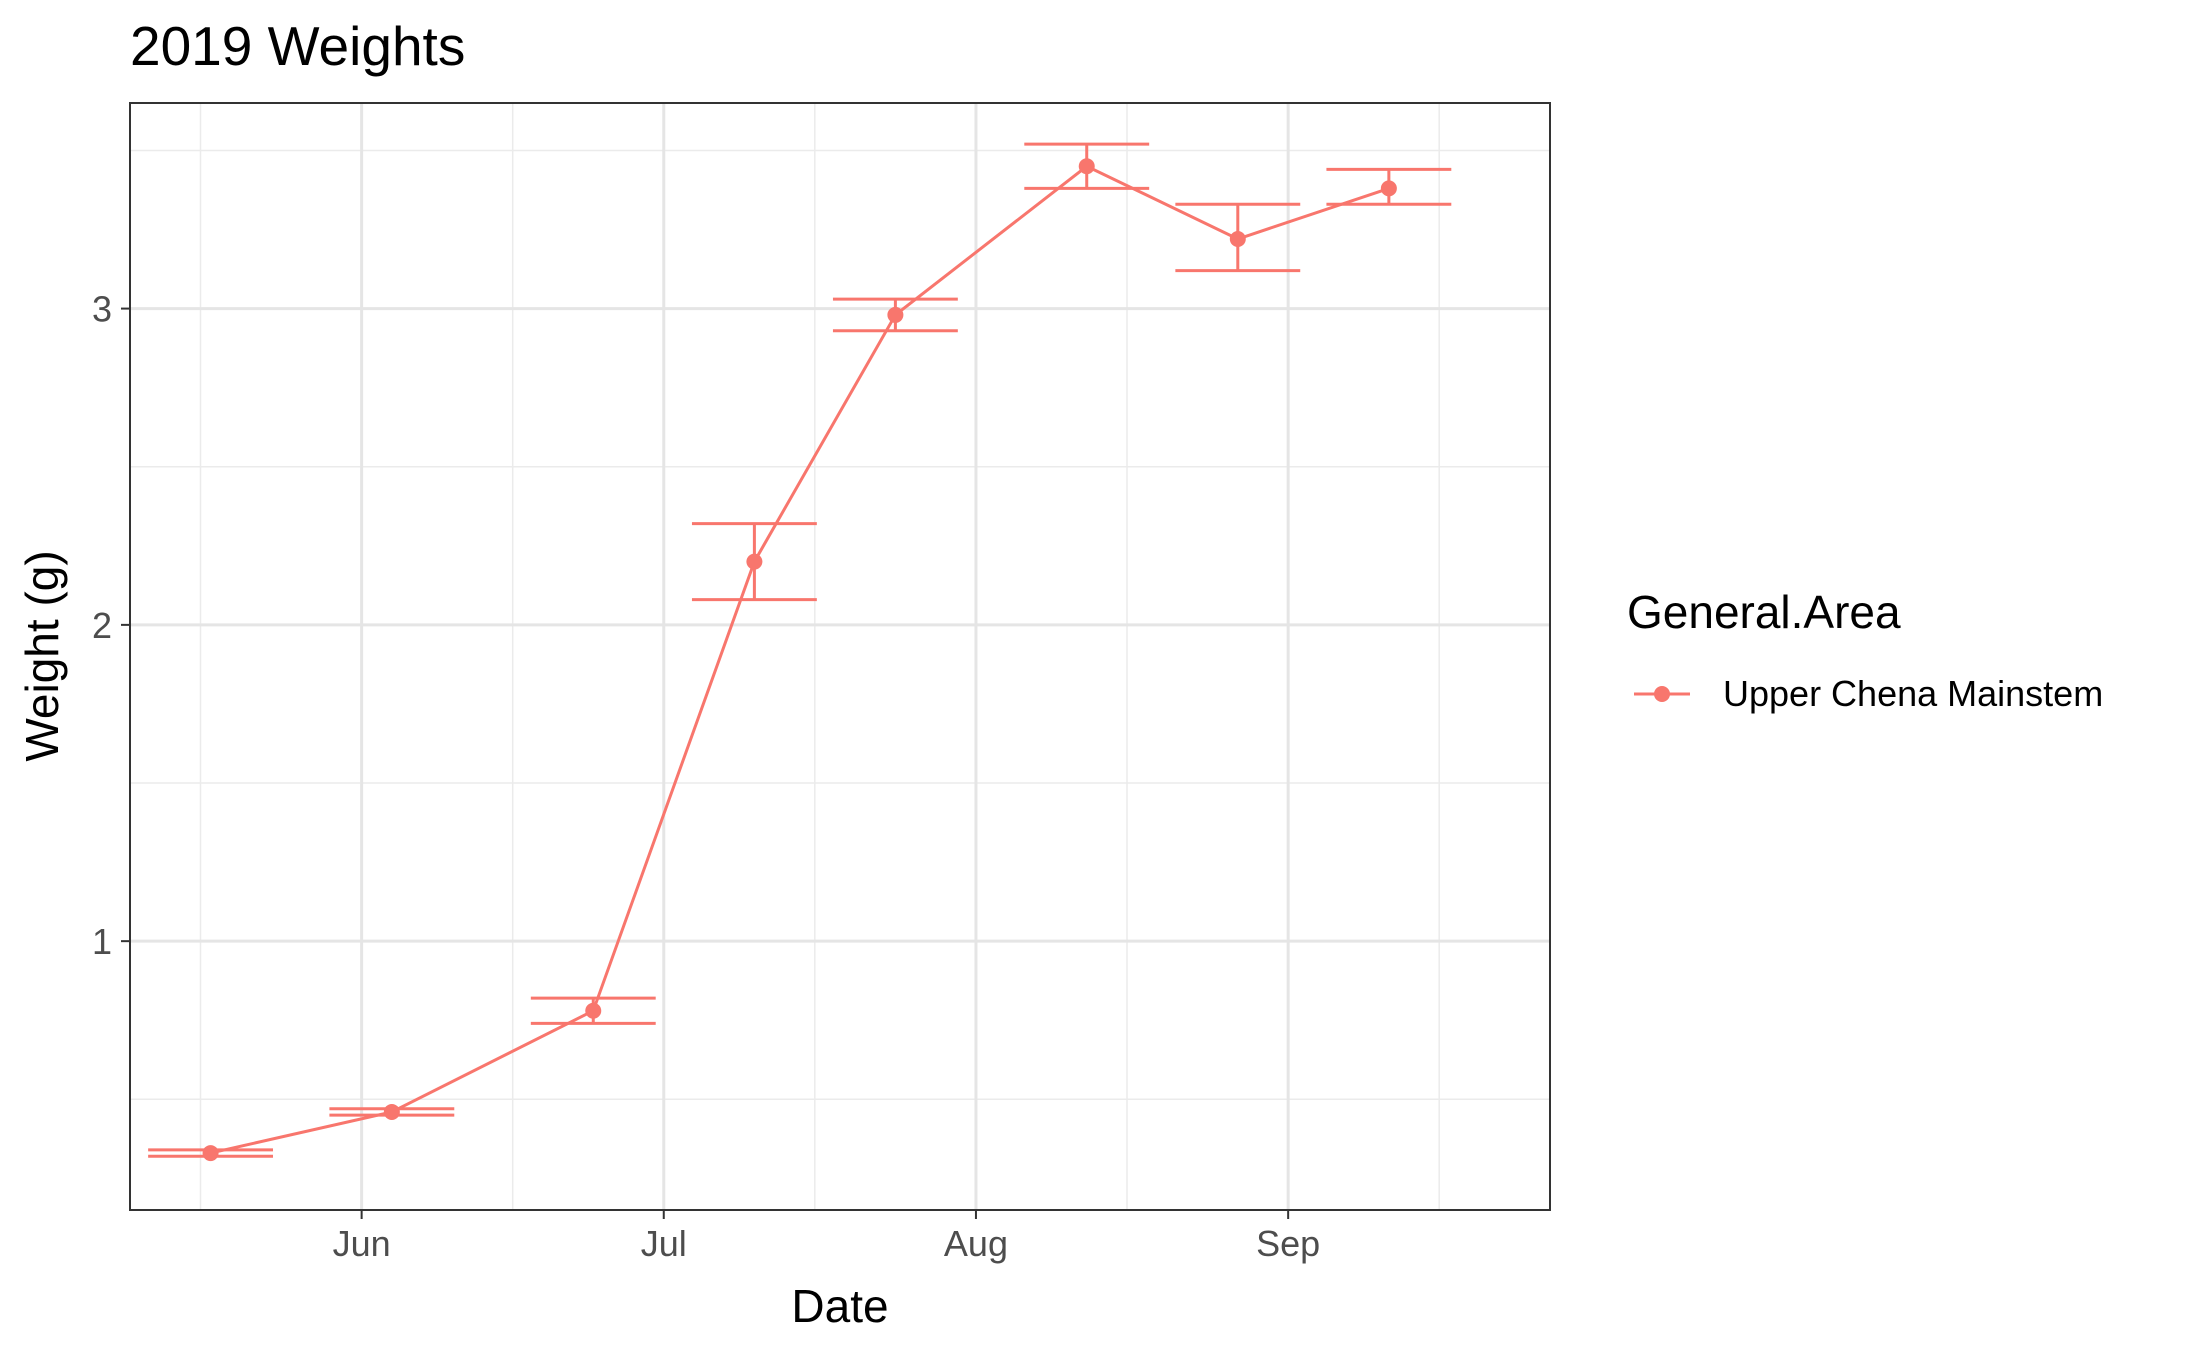 The width and height of the screenshot is (2187, 1351). Describe the element at coordinates (42, 655) in the screenshot. I see `y-axis-title: Weight (g)` at that location.